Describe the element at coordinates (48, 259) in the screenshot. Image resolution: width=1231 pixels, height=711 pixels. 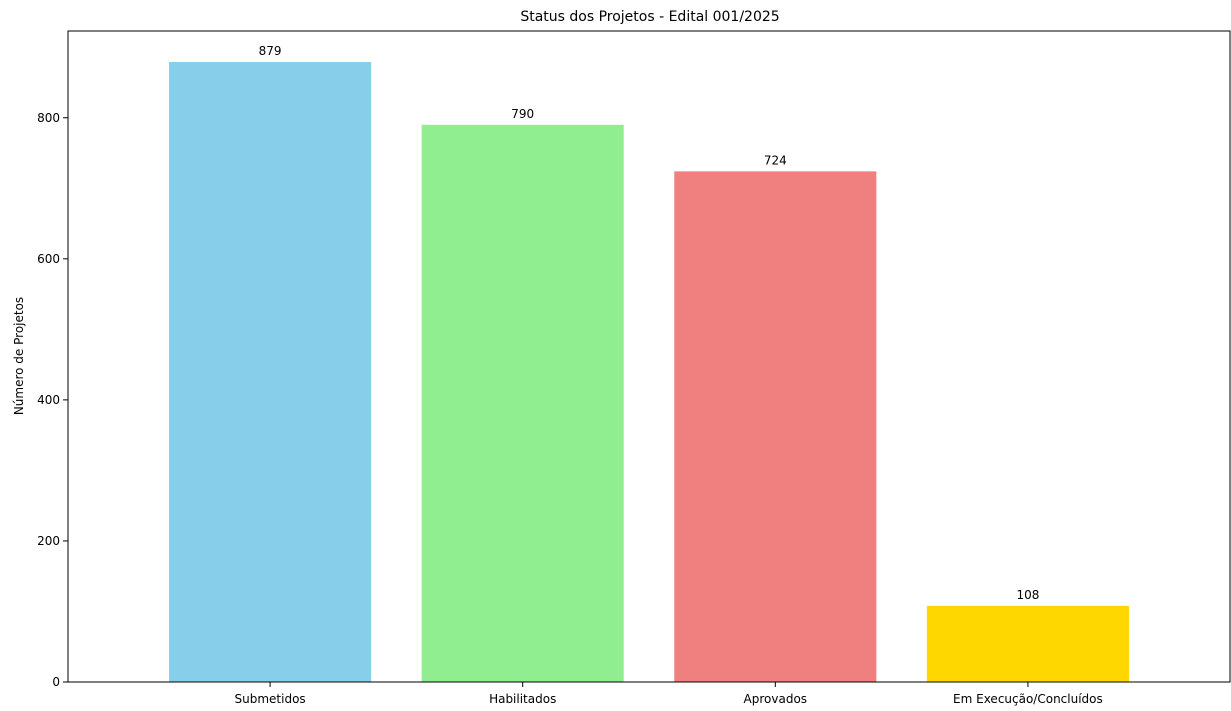
I see `y-tick-label: 600` at that location.